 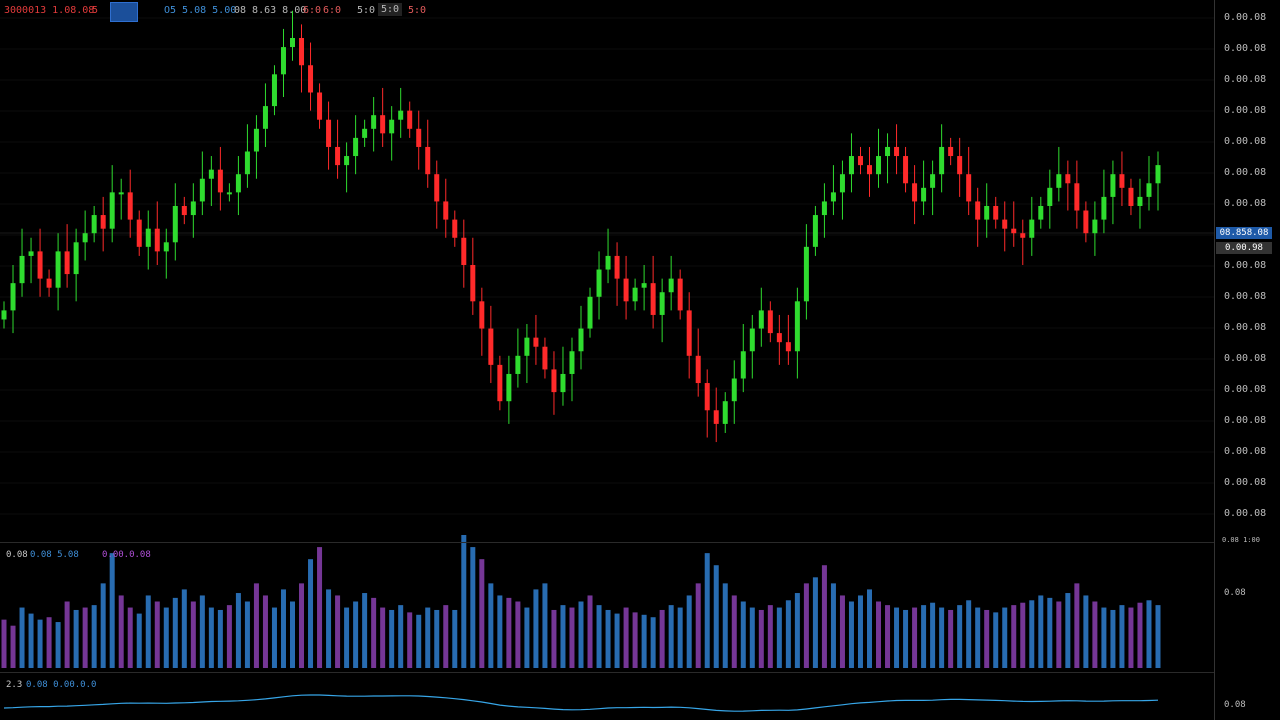 What do you see at coordinates (417, 10) in the screenshot?
I see `indicator-toggle-5: 5:0` at bounding box center [417, 10].